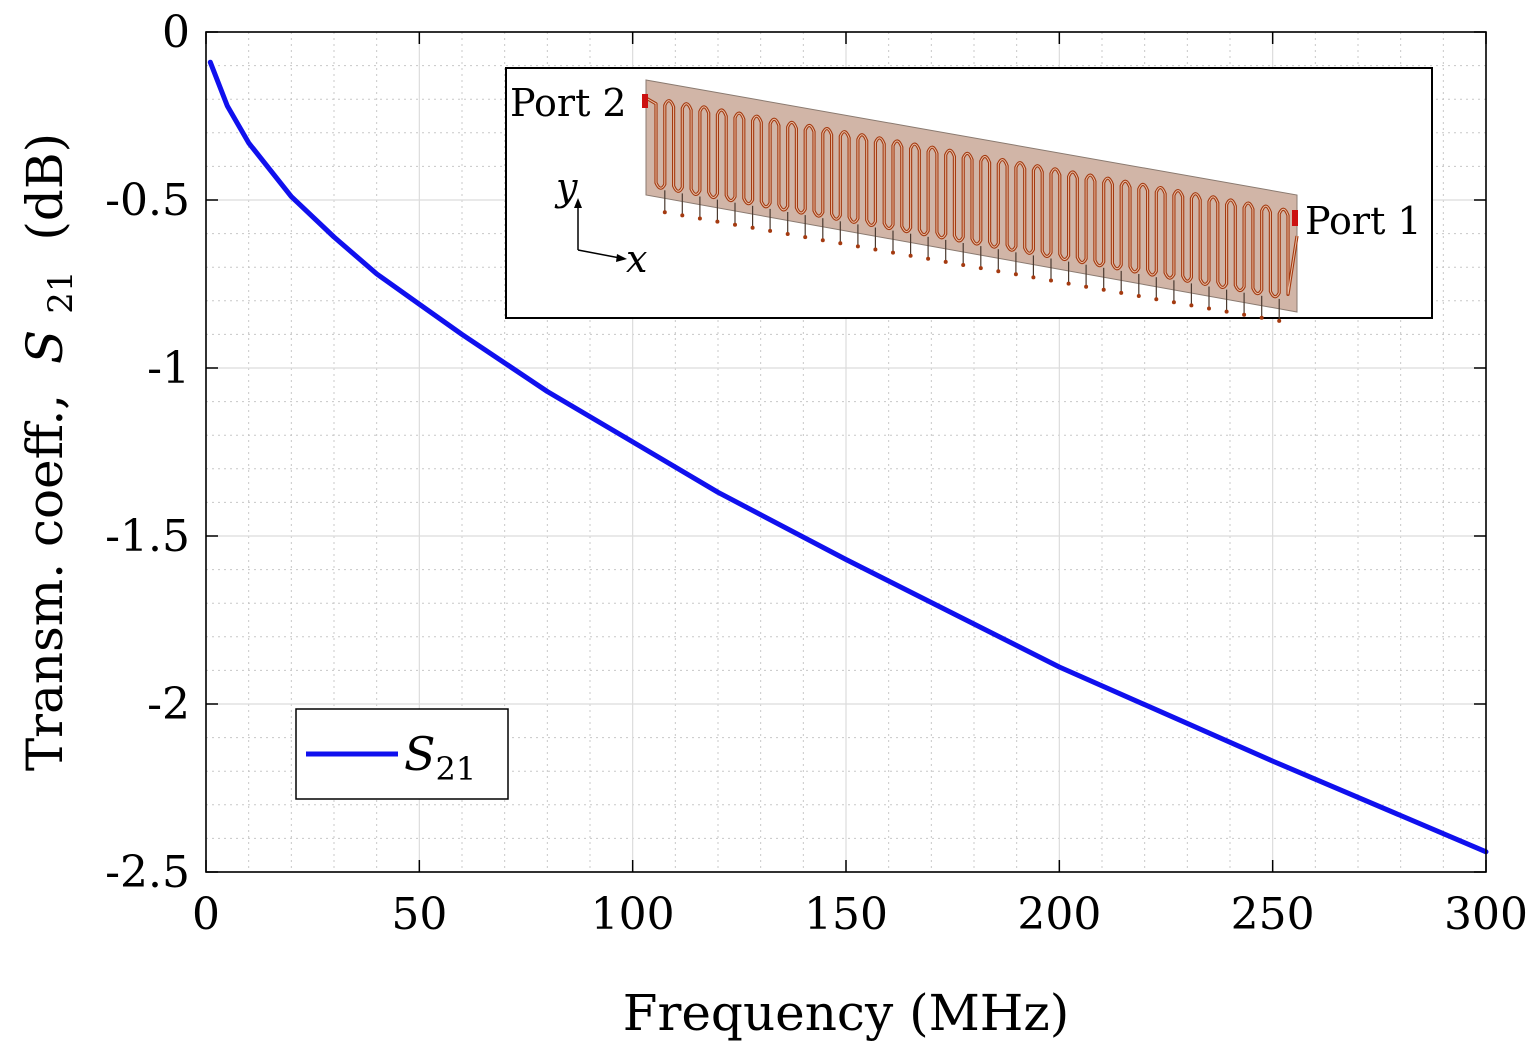  Describe the element at coordinates (419, 914) in the screenshot. I see `x-tick-label: 50` at that location.